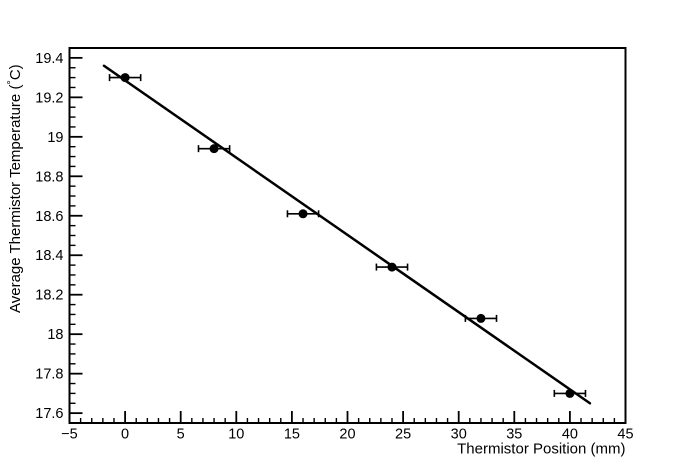 The height and width of the screenshot is (472, 696). I want to click on y-axis-tick-label: 19, so click(55, 138).